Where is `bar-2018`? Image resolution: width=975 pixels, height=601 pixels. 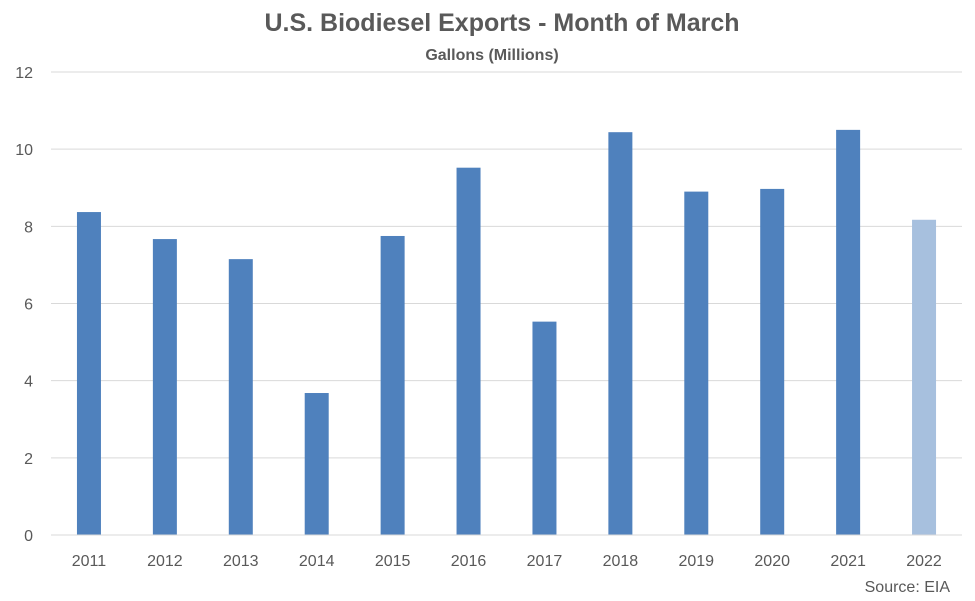
bar-2018 is located at coordinates (620, 333).